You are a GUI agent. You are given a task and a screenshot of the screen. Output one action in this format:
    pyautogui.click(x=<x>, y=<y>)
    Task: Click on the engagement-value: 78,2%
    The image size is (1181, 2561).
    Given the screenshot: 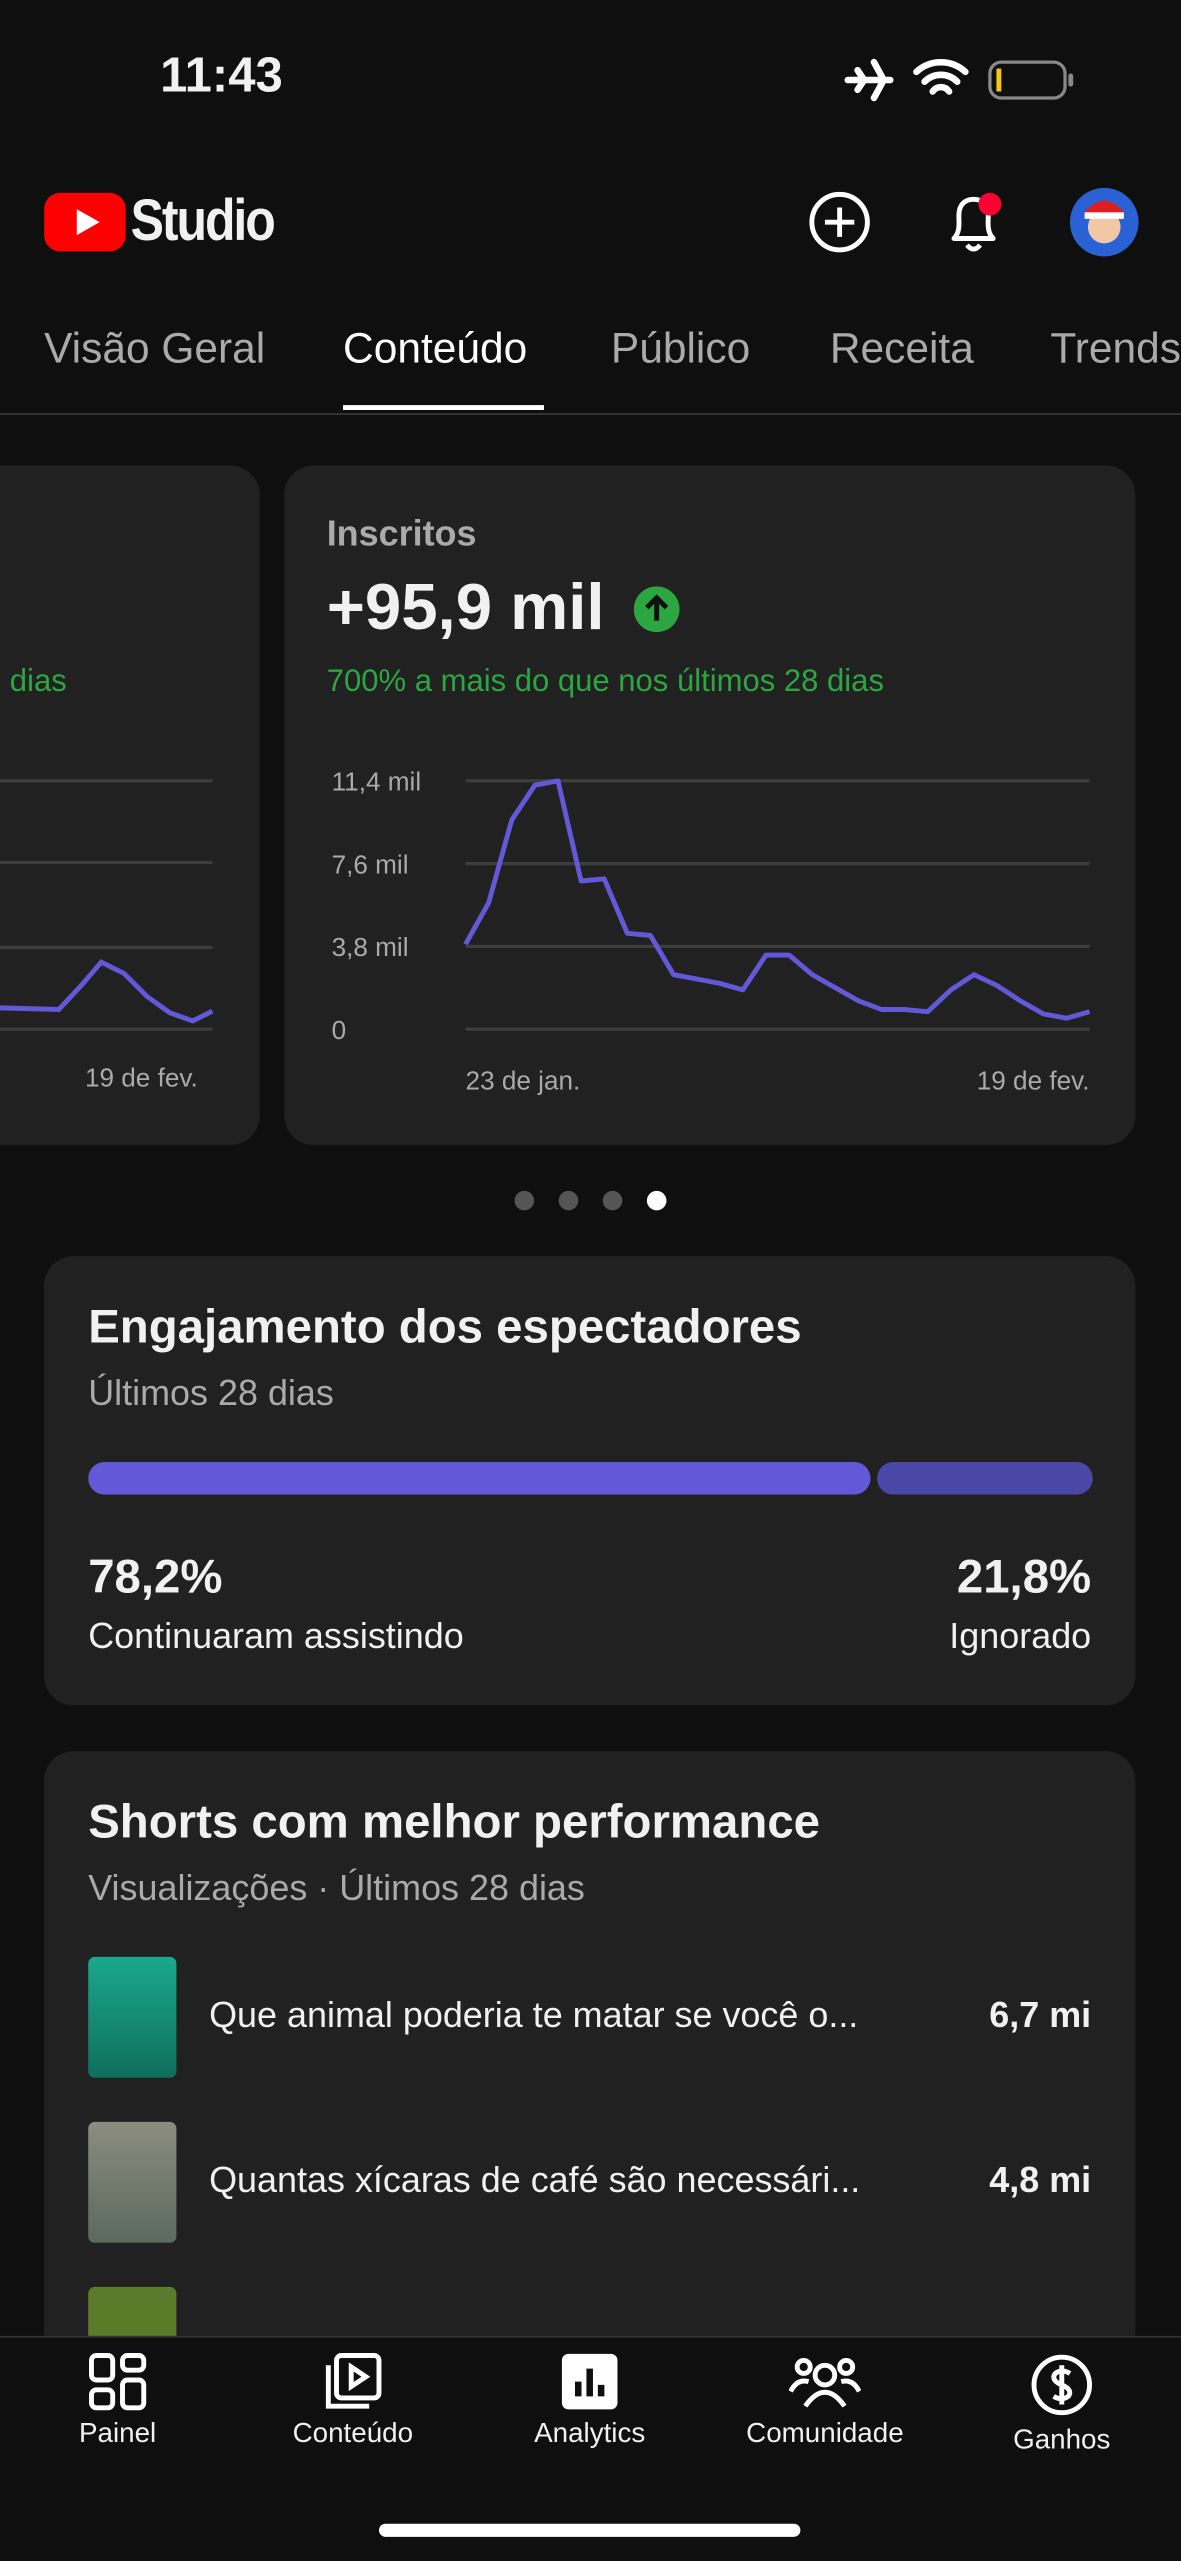 What is the action you would take?
    pyautogui.click(x=155, y=1578)
    